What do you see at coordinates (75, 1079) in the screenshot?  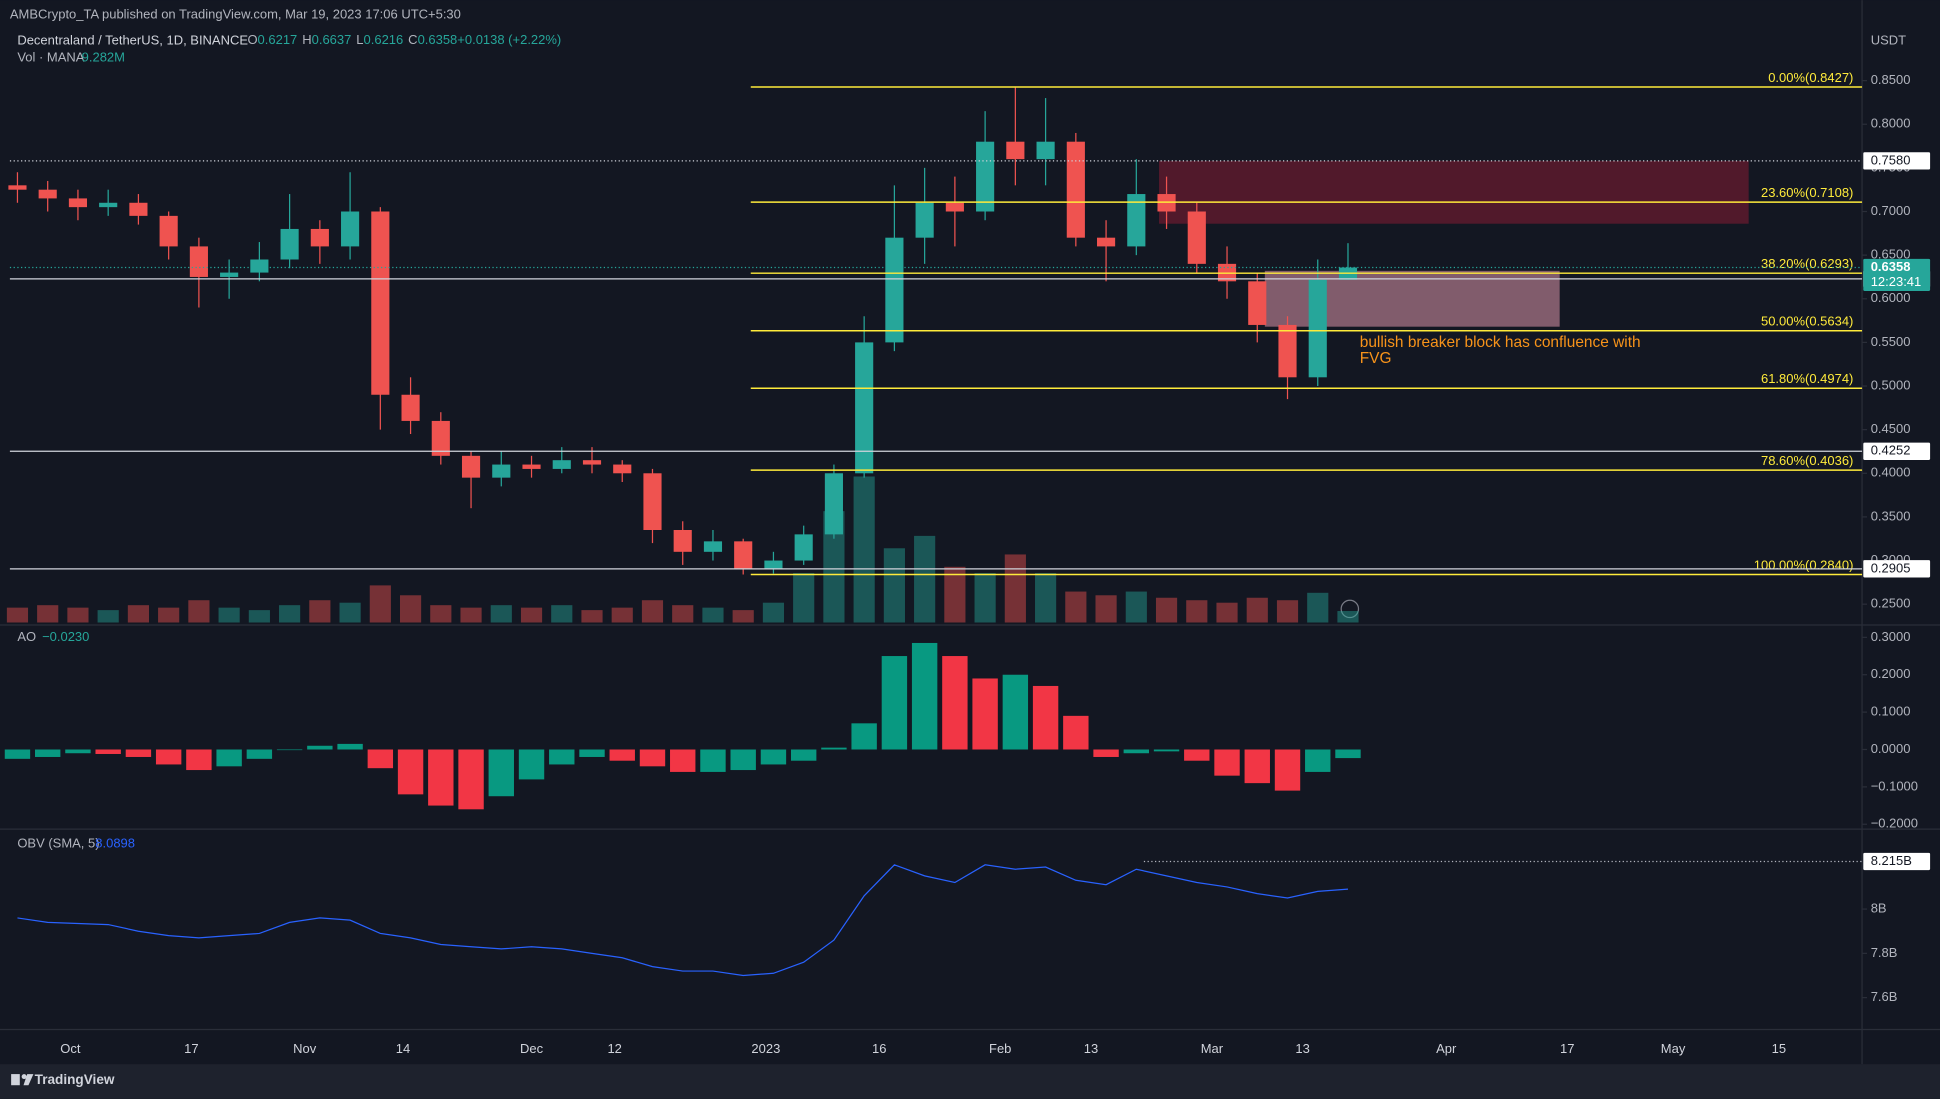 I see `brand: TradingView` at bounding box center [75, 1079].